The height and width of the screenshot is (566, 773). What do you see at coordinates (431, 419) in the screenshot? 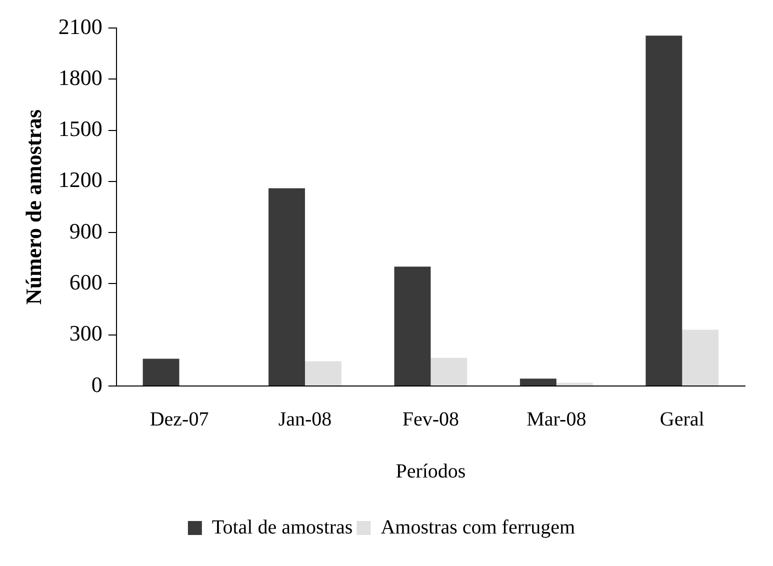
I see `x-tick-label: Fev-08` at bounding box center [431, 419].